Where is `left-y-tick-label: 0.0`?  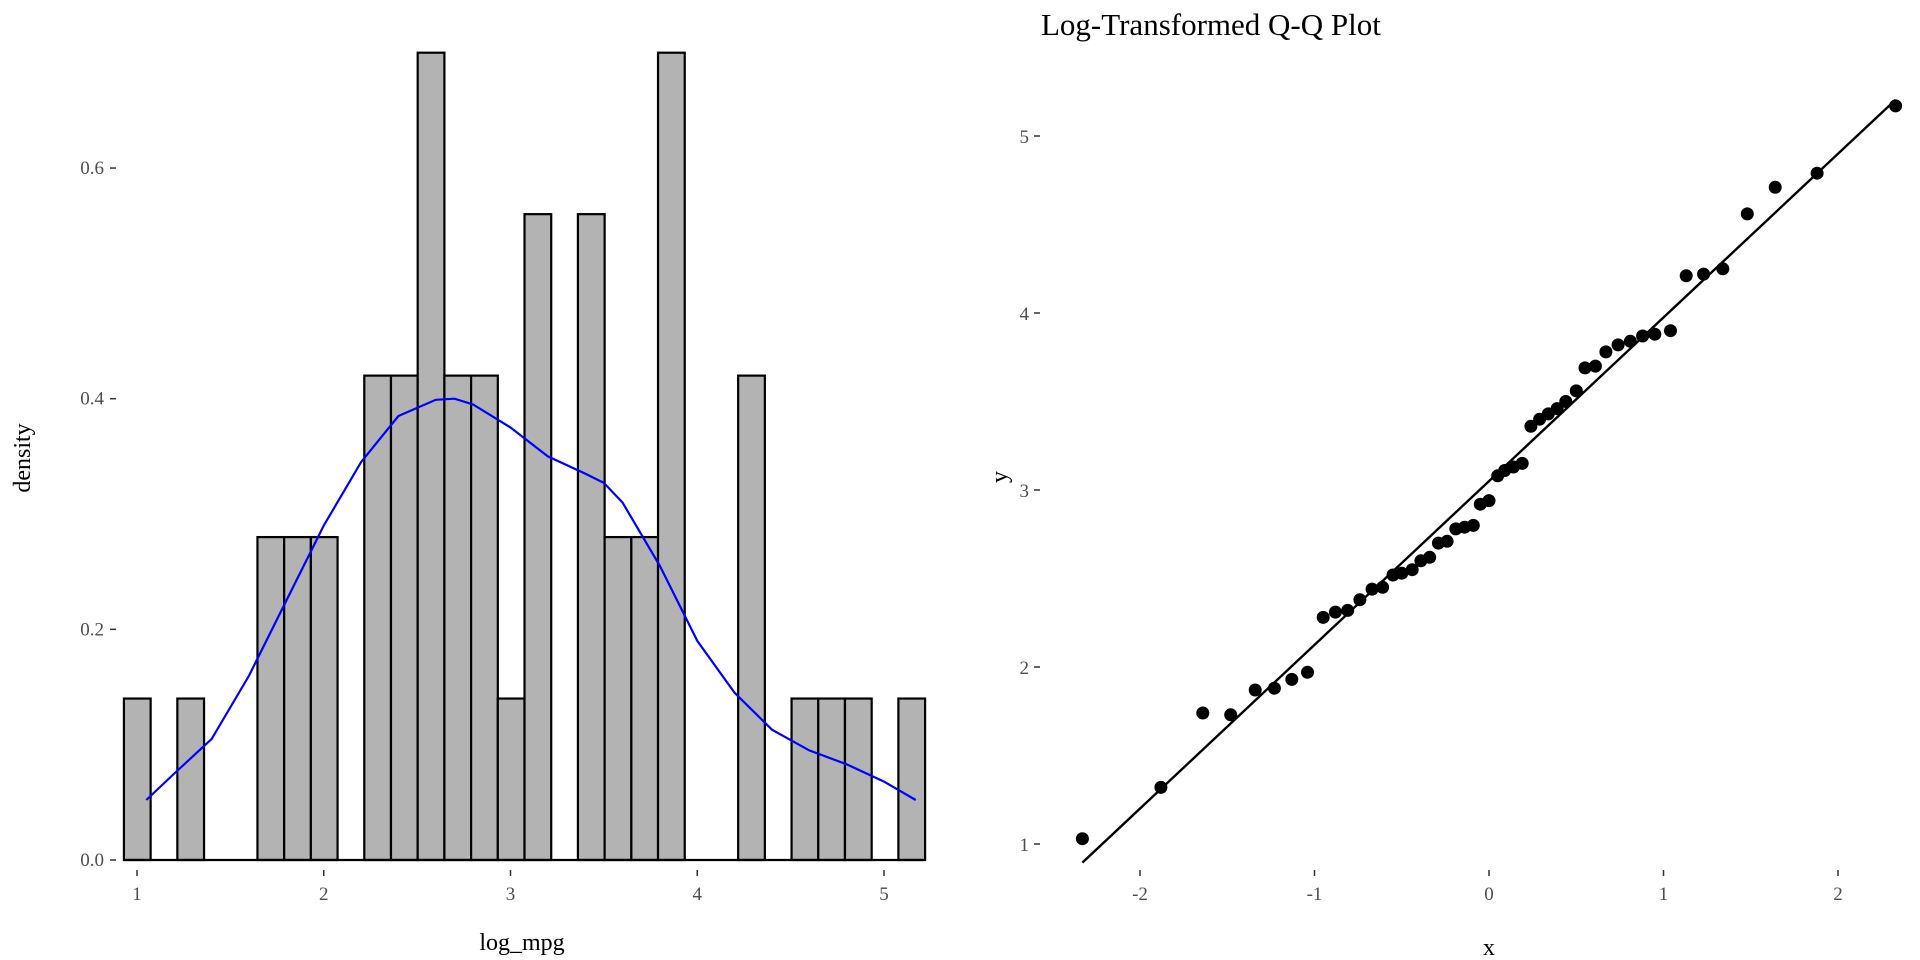 left-y-tick-label: 0.0 is located at coordinates (92, 860).